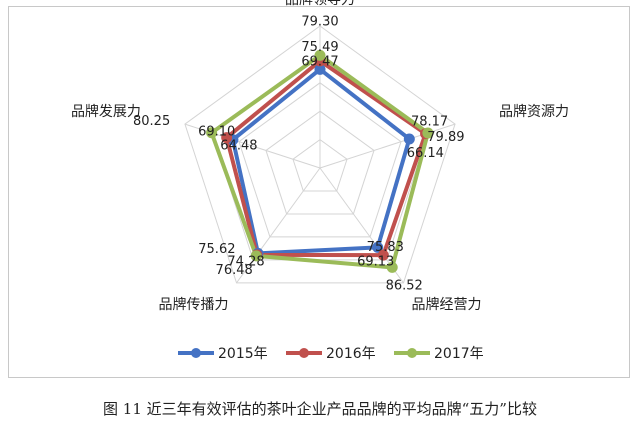 The width and height of the screenshot is (640, 438). Describe the element at coordinates (425, 153) in the screenshot. I see `data-label-2015年-2: 66.14` at that location.